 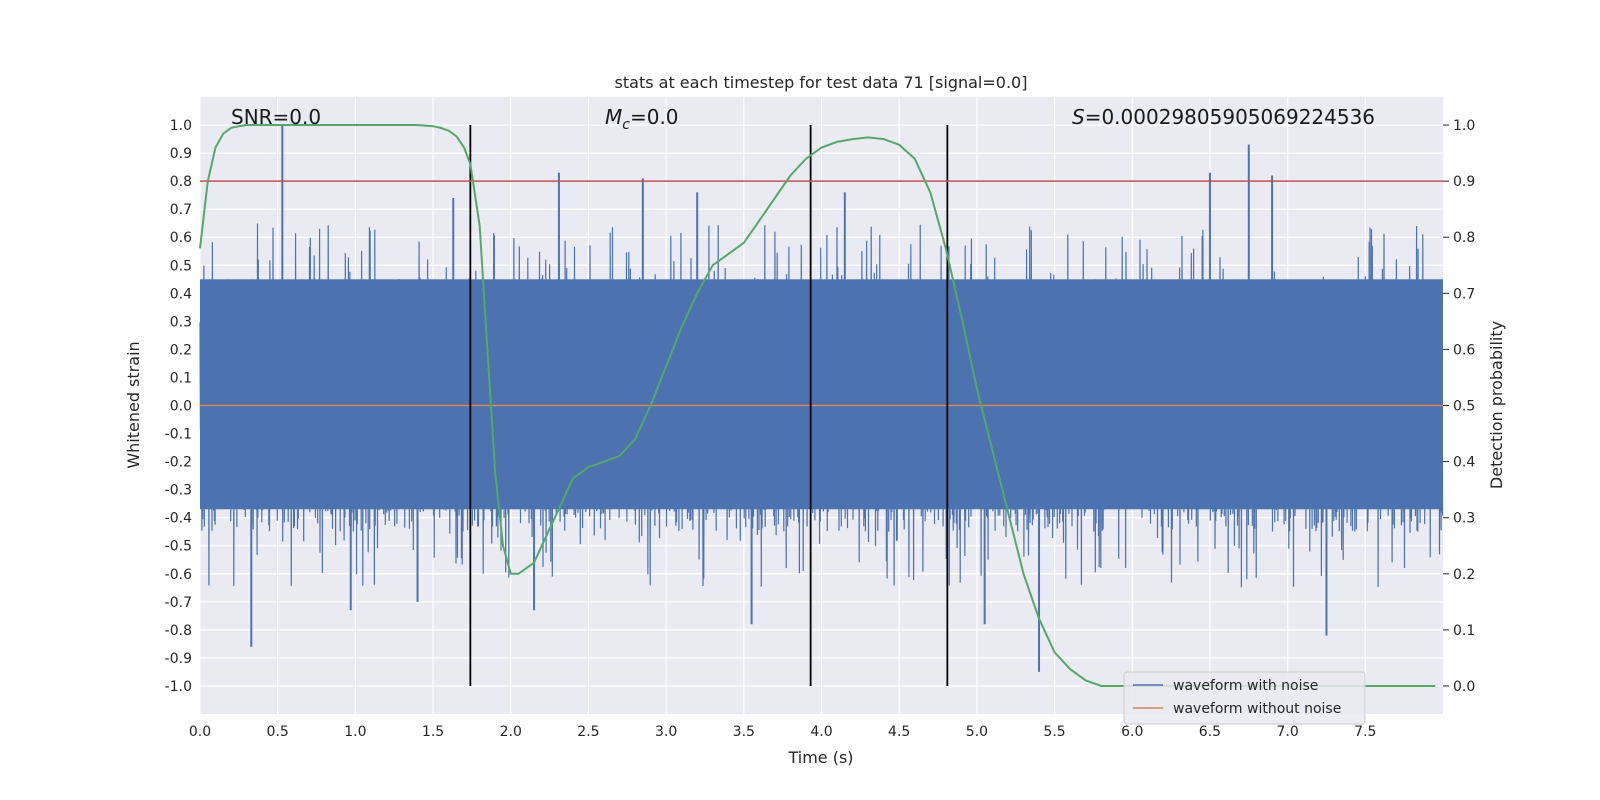 I want to click on legend-label-noise: waveform with noise, so click(x=1245, y=686).